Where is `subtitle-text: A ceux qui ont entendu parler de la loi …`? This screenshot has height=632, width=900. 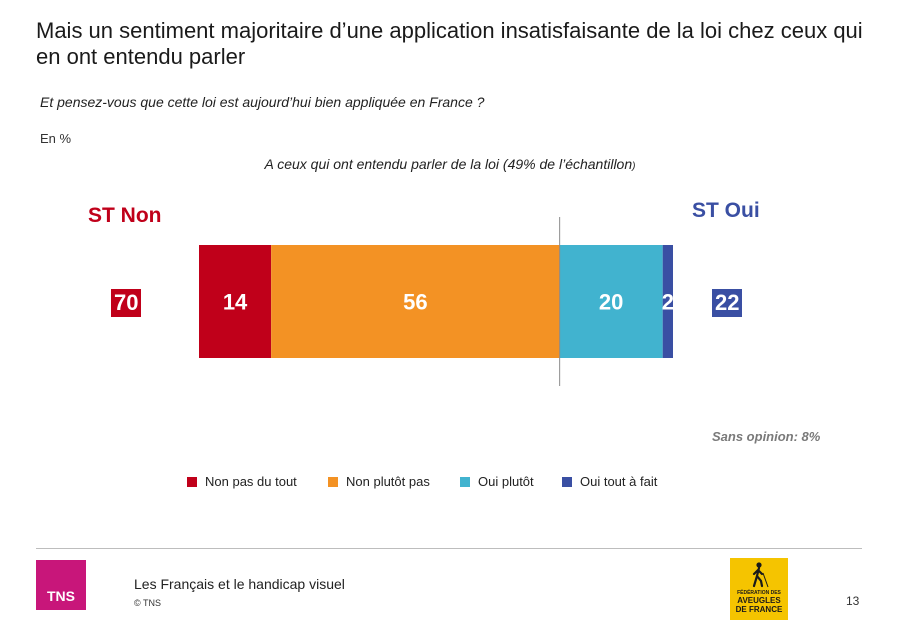
subtitle-text: A ceux qui ont entendu parler de la loi … is located at coordinates (448, 164).